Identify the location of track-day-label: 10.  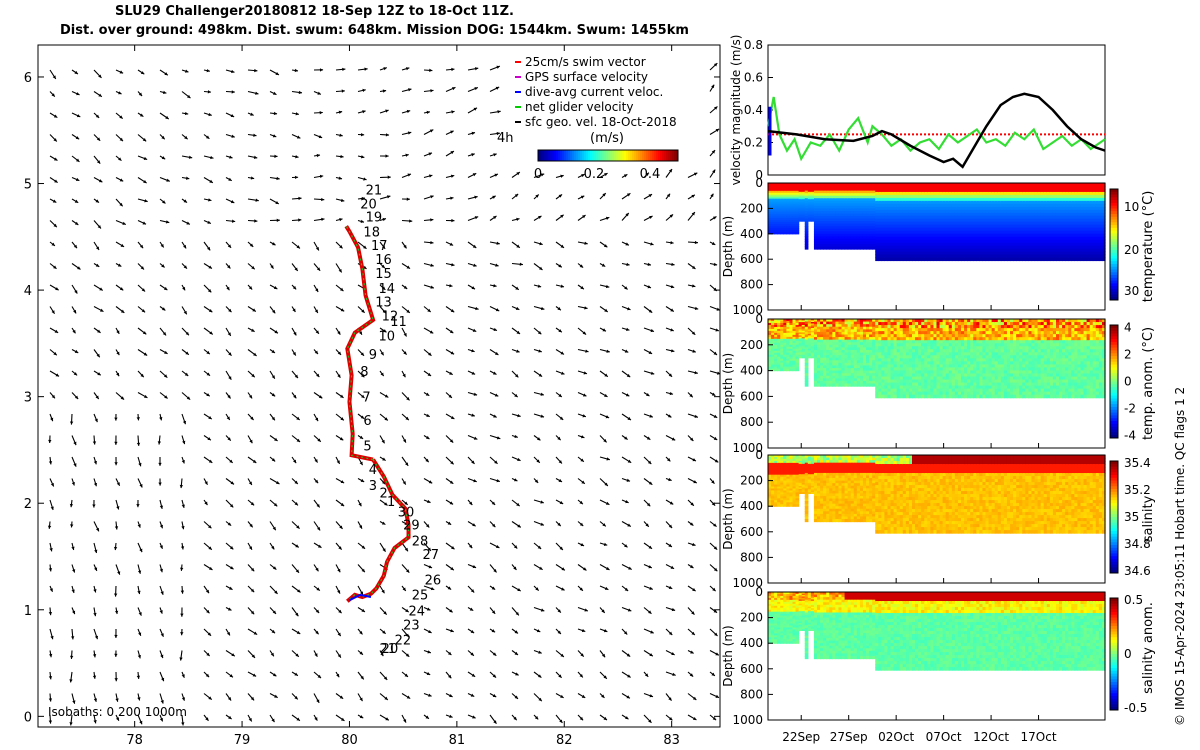
(386, 337).